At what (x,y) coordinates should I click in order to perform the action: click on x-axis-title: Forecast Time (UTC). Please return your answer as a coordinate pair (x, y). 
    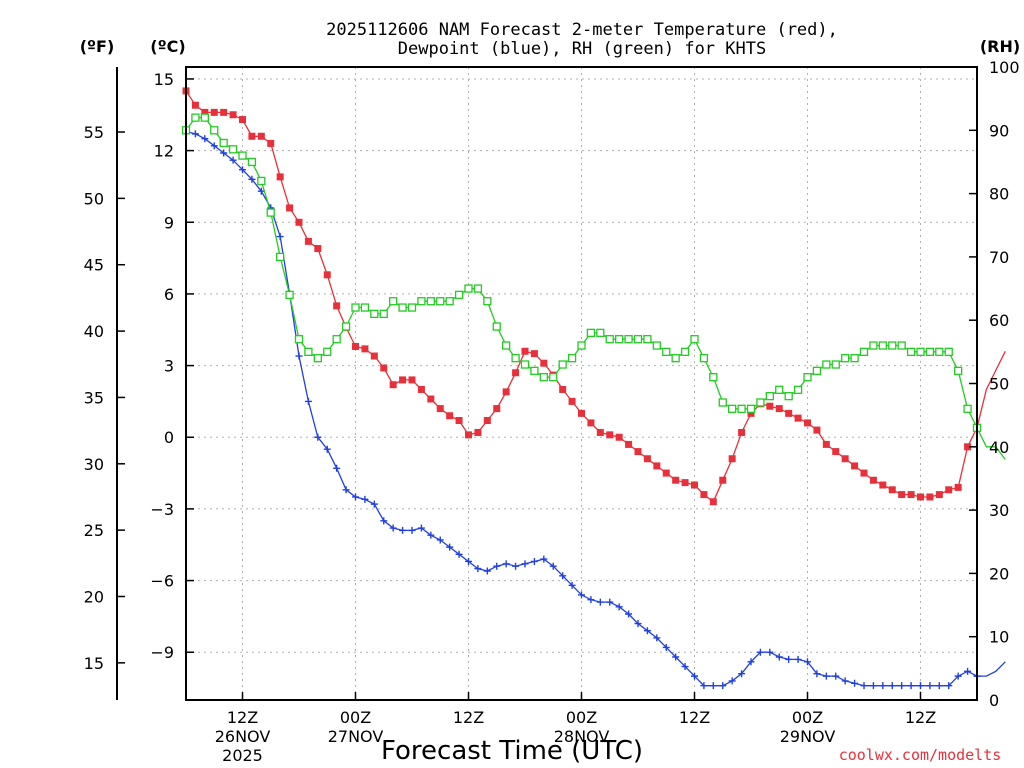
    Looking at the image, I should click on (512, 751).